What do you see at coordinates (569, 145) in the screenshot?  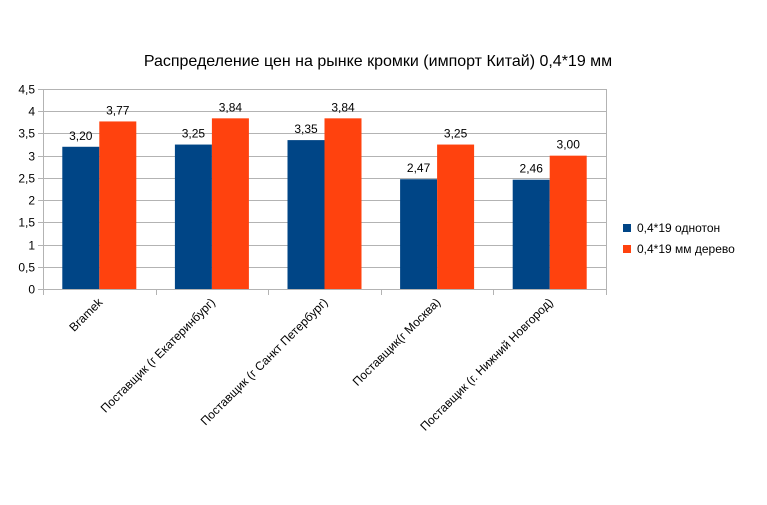 I see `data-label: 3,00` at bounding box center [569, 145].